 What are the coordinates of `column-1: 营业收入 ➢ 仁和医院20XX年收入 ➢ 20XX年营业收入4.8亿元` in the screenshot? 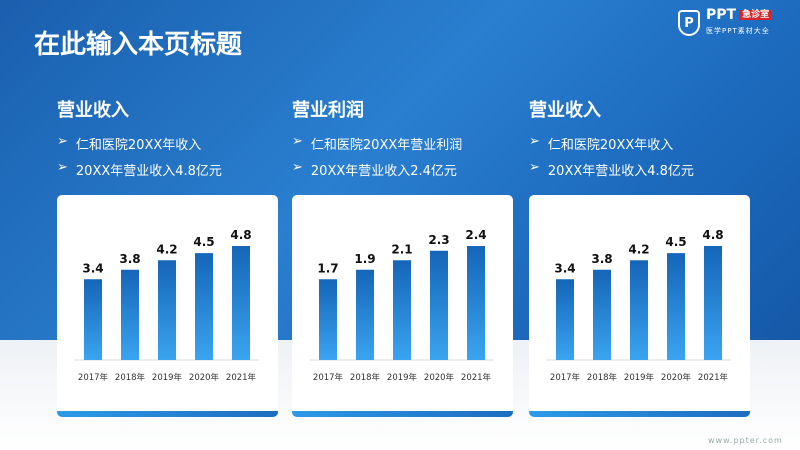 It's located at (172, 141).